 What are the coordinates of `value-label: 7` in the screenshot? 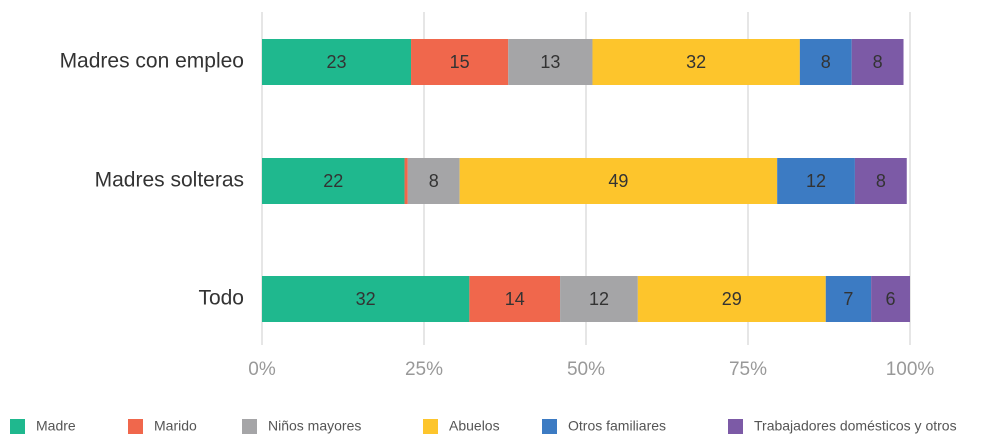 It's located at (848, 299).